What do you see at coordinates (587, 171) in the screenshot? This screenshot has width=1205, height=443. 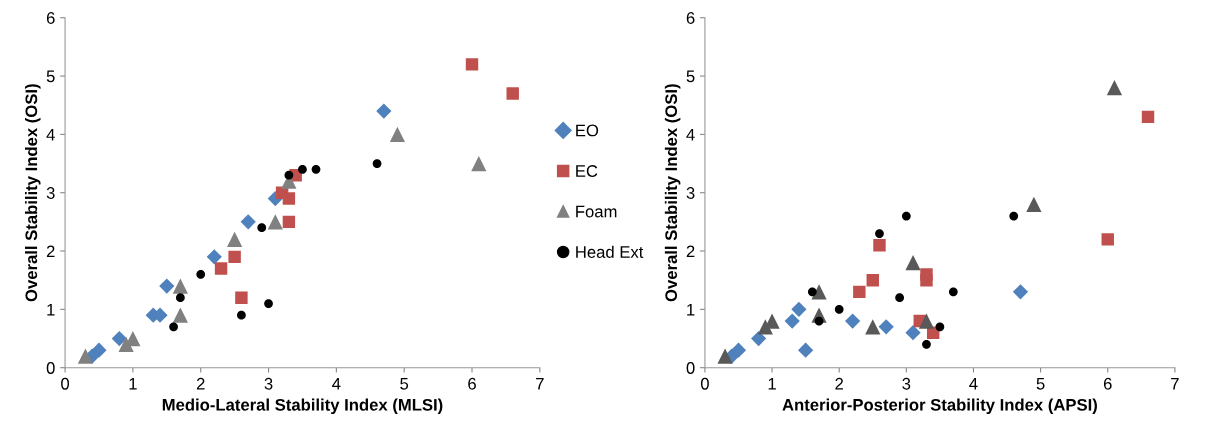 I see `legend-label: EC` at bounding box center [587, 171].